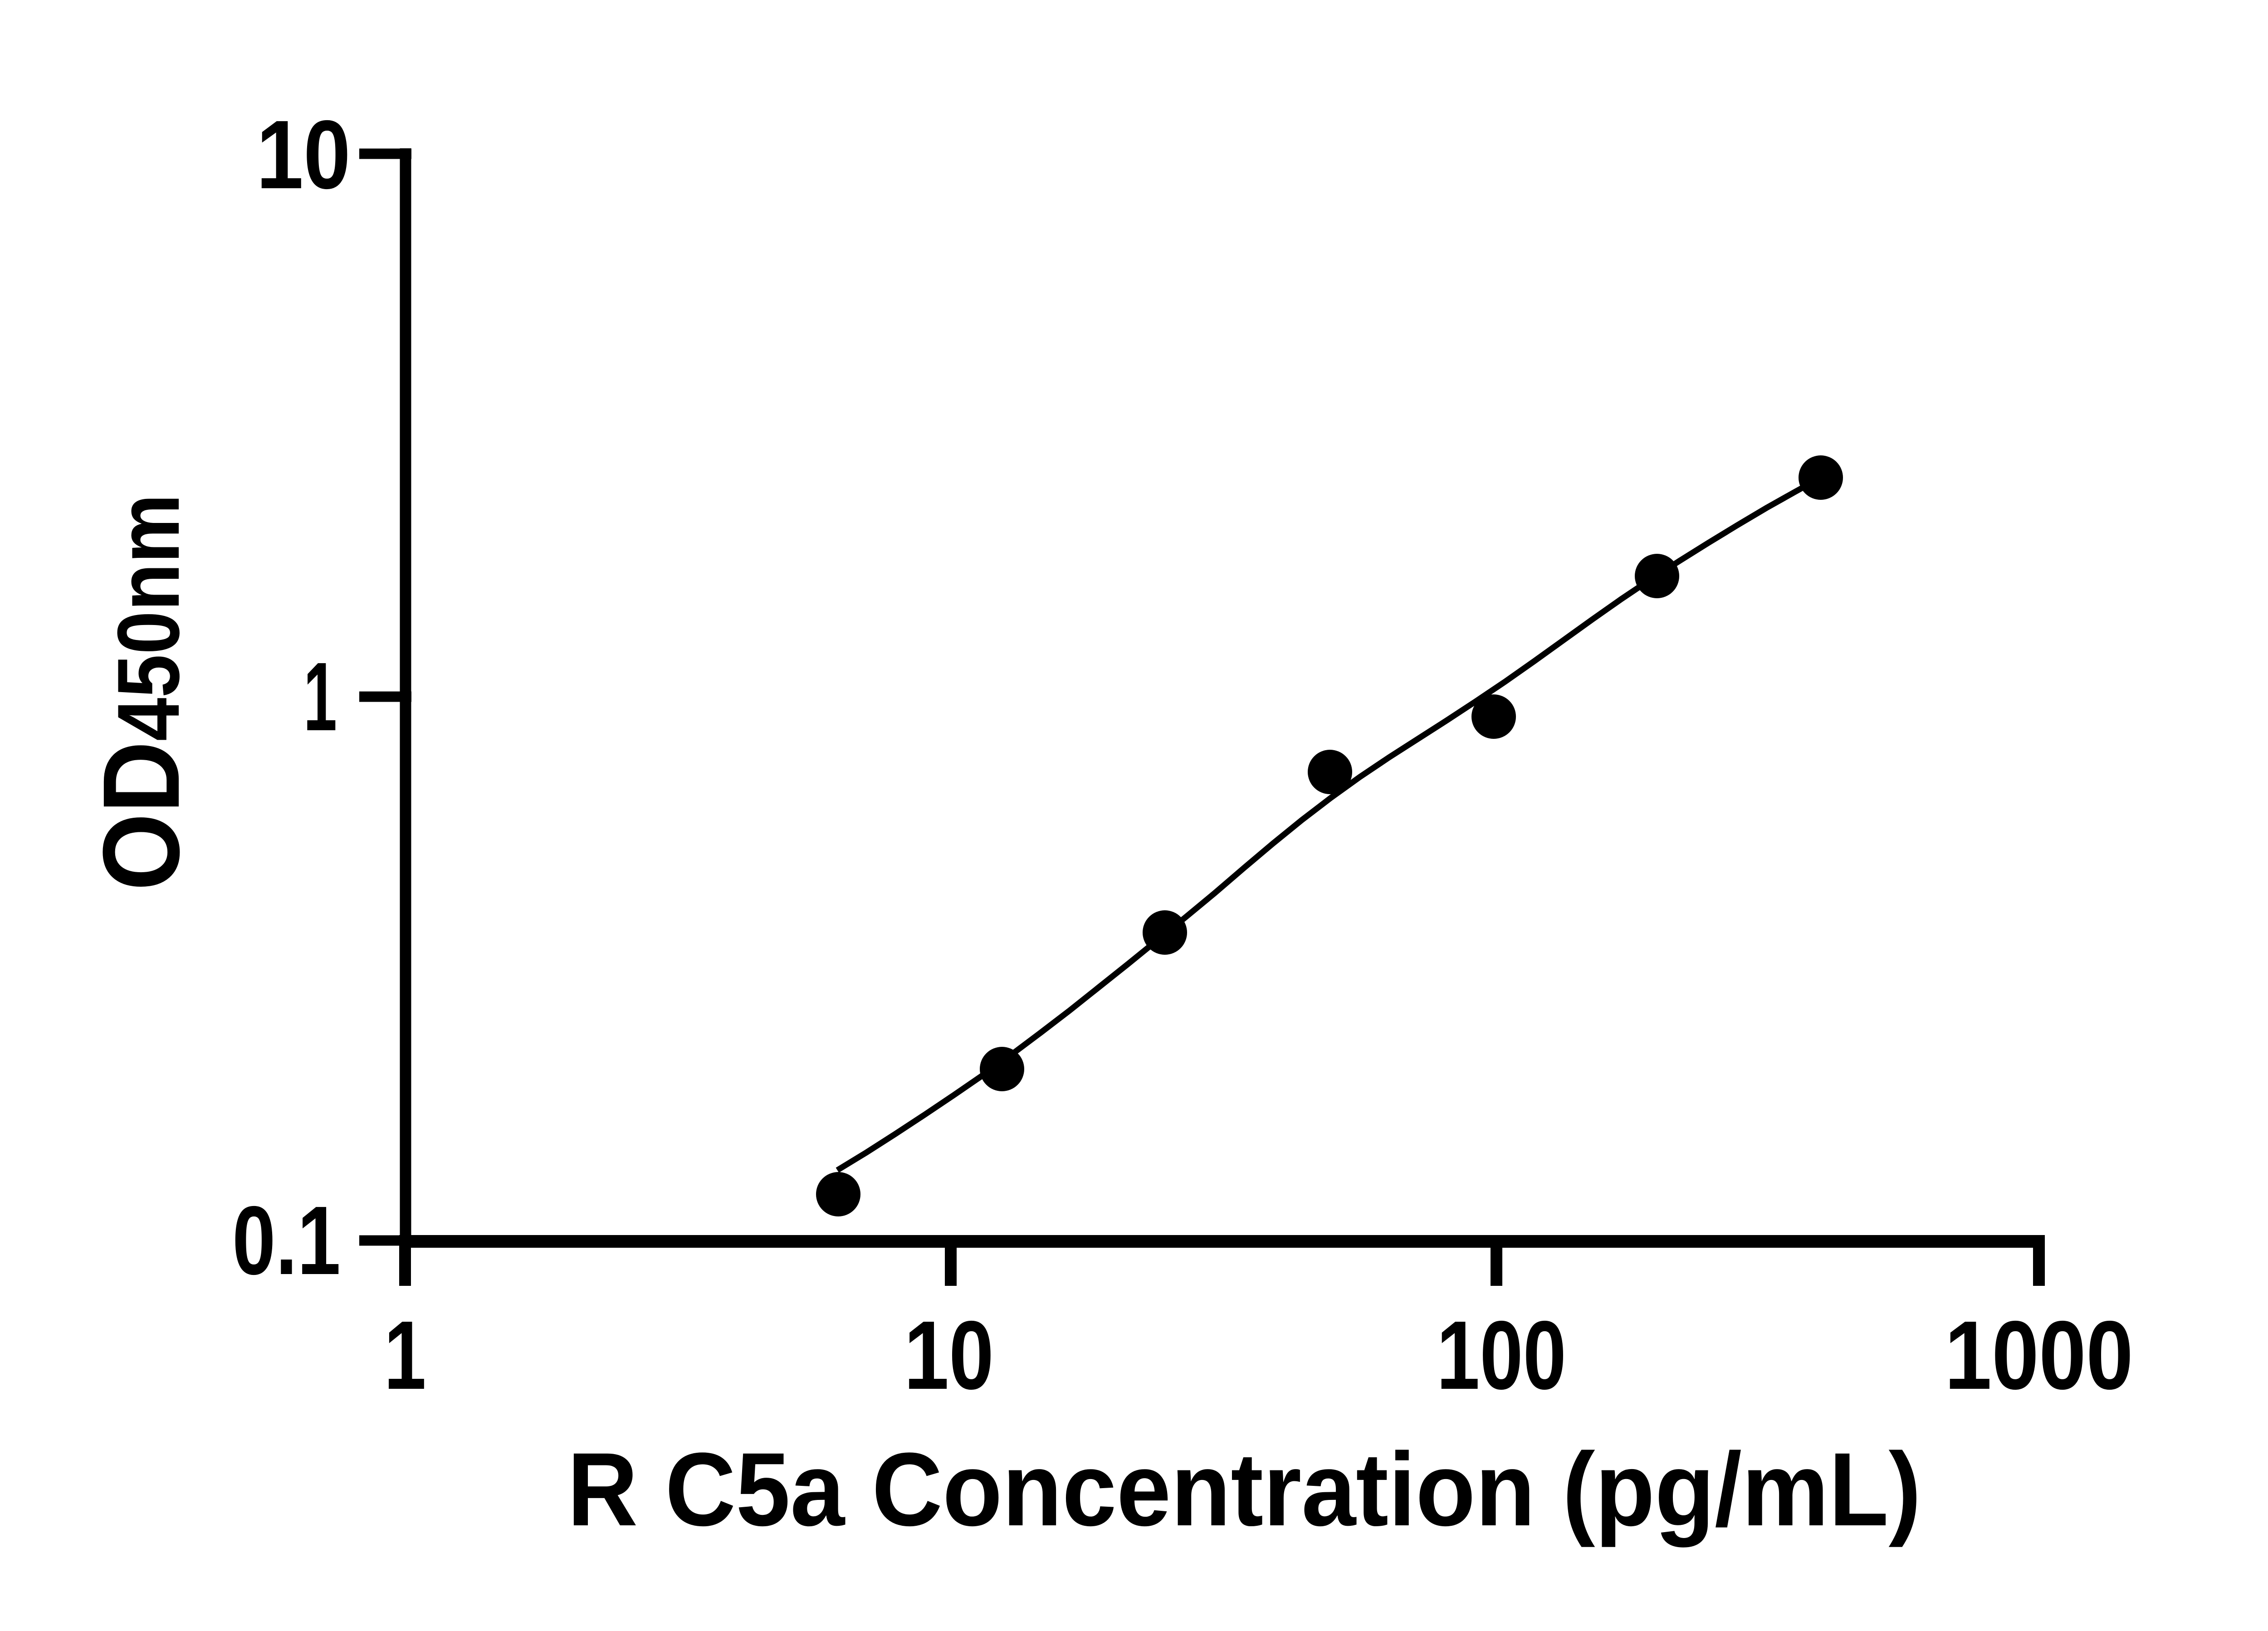 The height and width of the screenshot is (1631, 2268). I want to click on svg-text: OD450nm, so click(141, 692).